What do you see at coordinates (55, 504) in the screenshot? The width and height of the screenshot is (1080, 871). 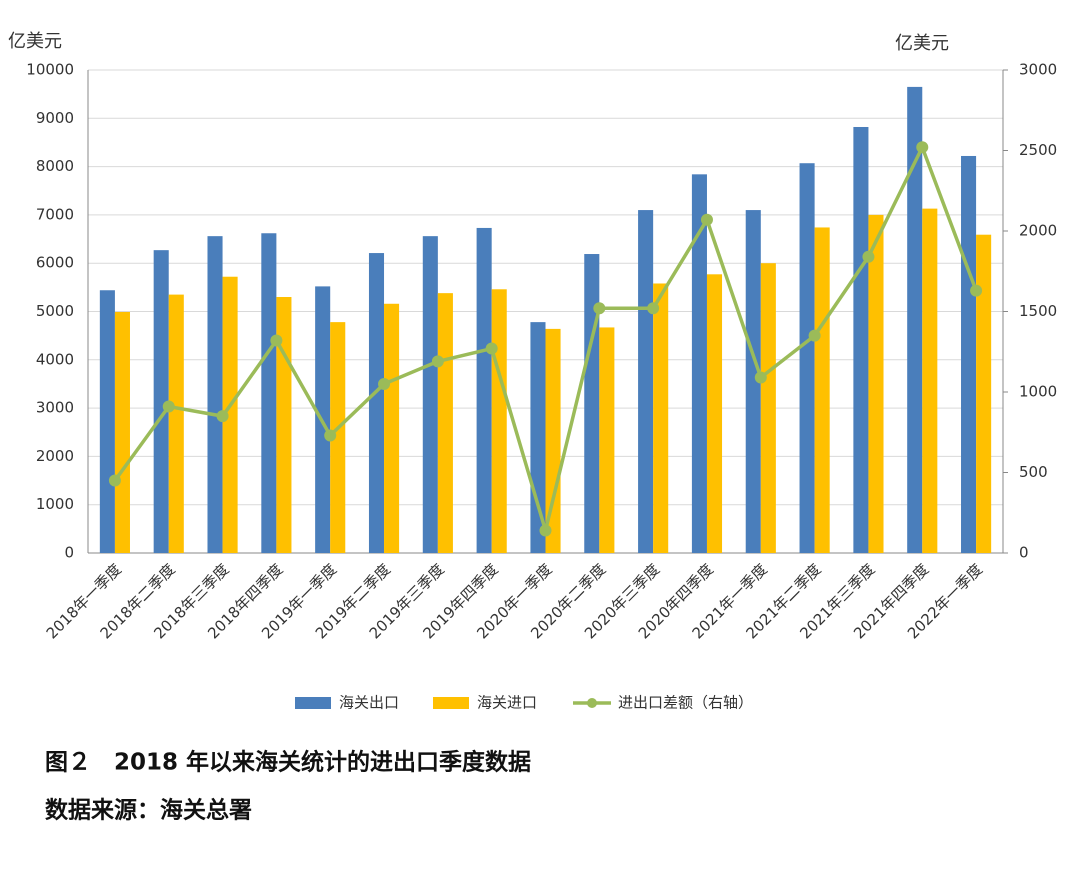 I see `y-tick-label: 1000` at bounding box center [55, 504].